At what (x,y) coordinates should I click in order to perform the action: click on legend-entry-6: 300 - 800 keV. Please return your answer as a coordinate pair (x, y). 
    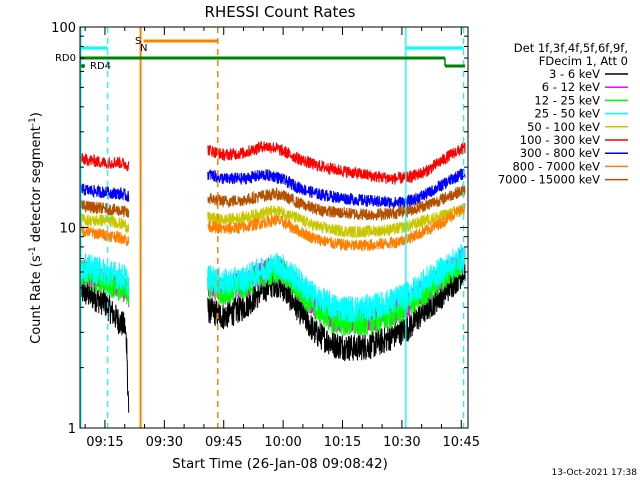
    Looking at the image, I should click on (574, 153).